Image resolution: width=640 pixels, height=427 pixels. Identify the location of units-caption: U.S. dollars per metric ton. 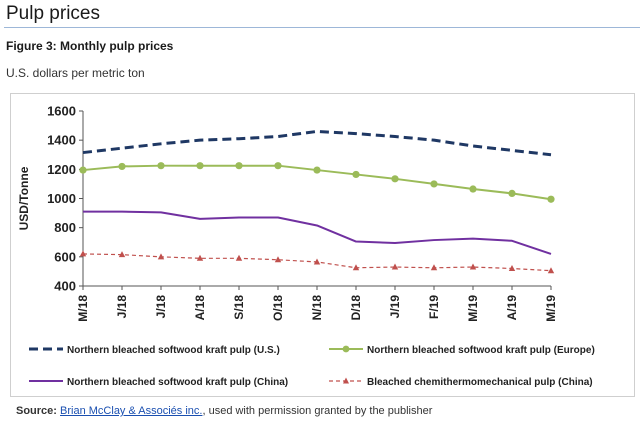
(75, 73).